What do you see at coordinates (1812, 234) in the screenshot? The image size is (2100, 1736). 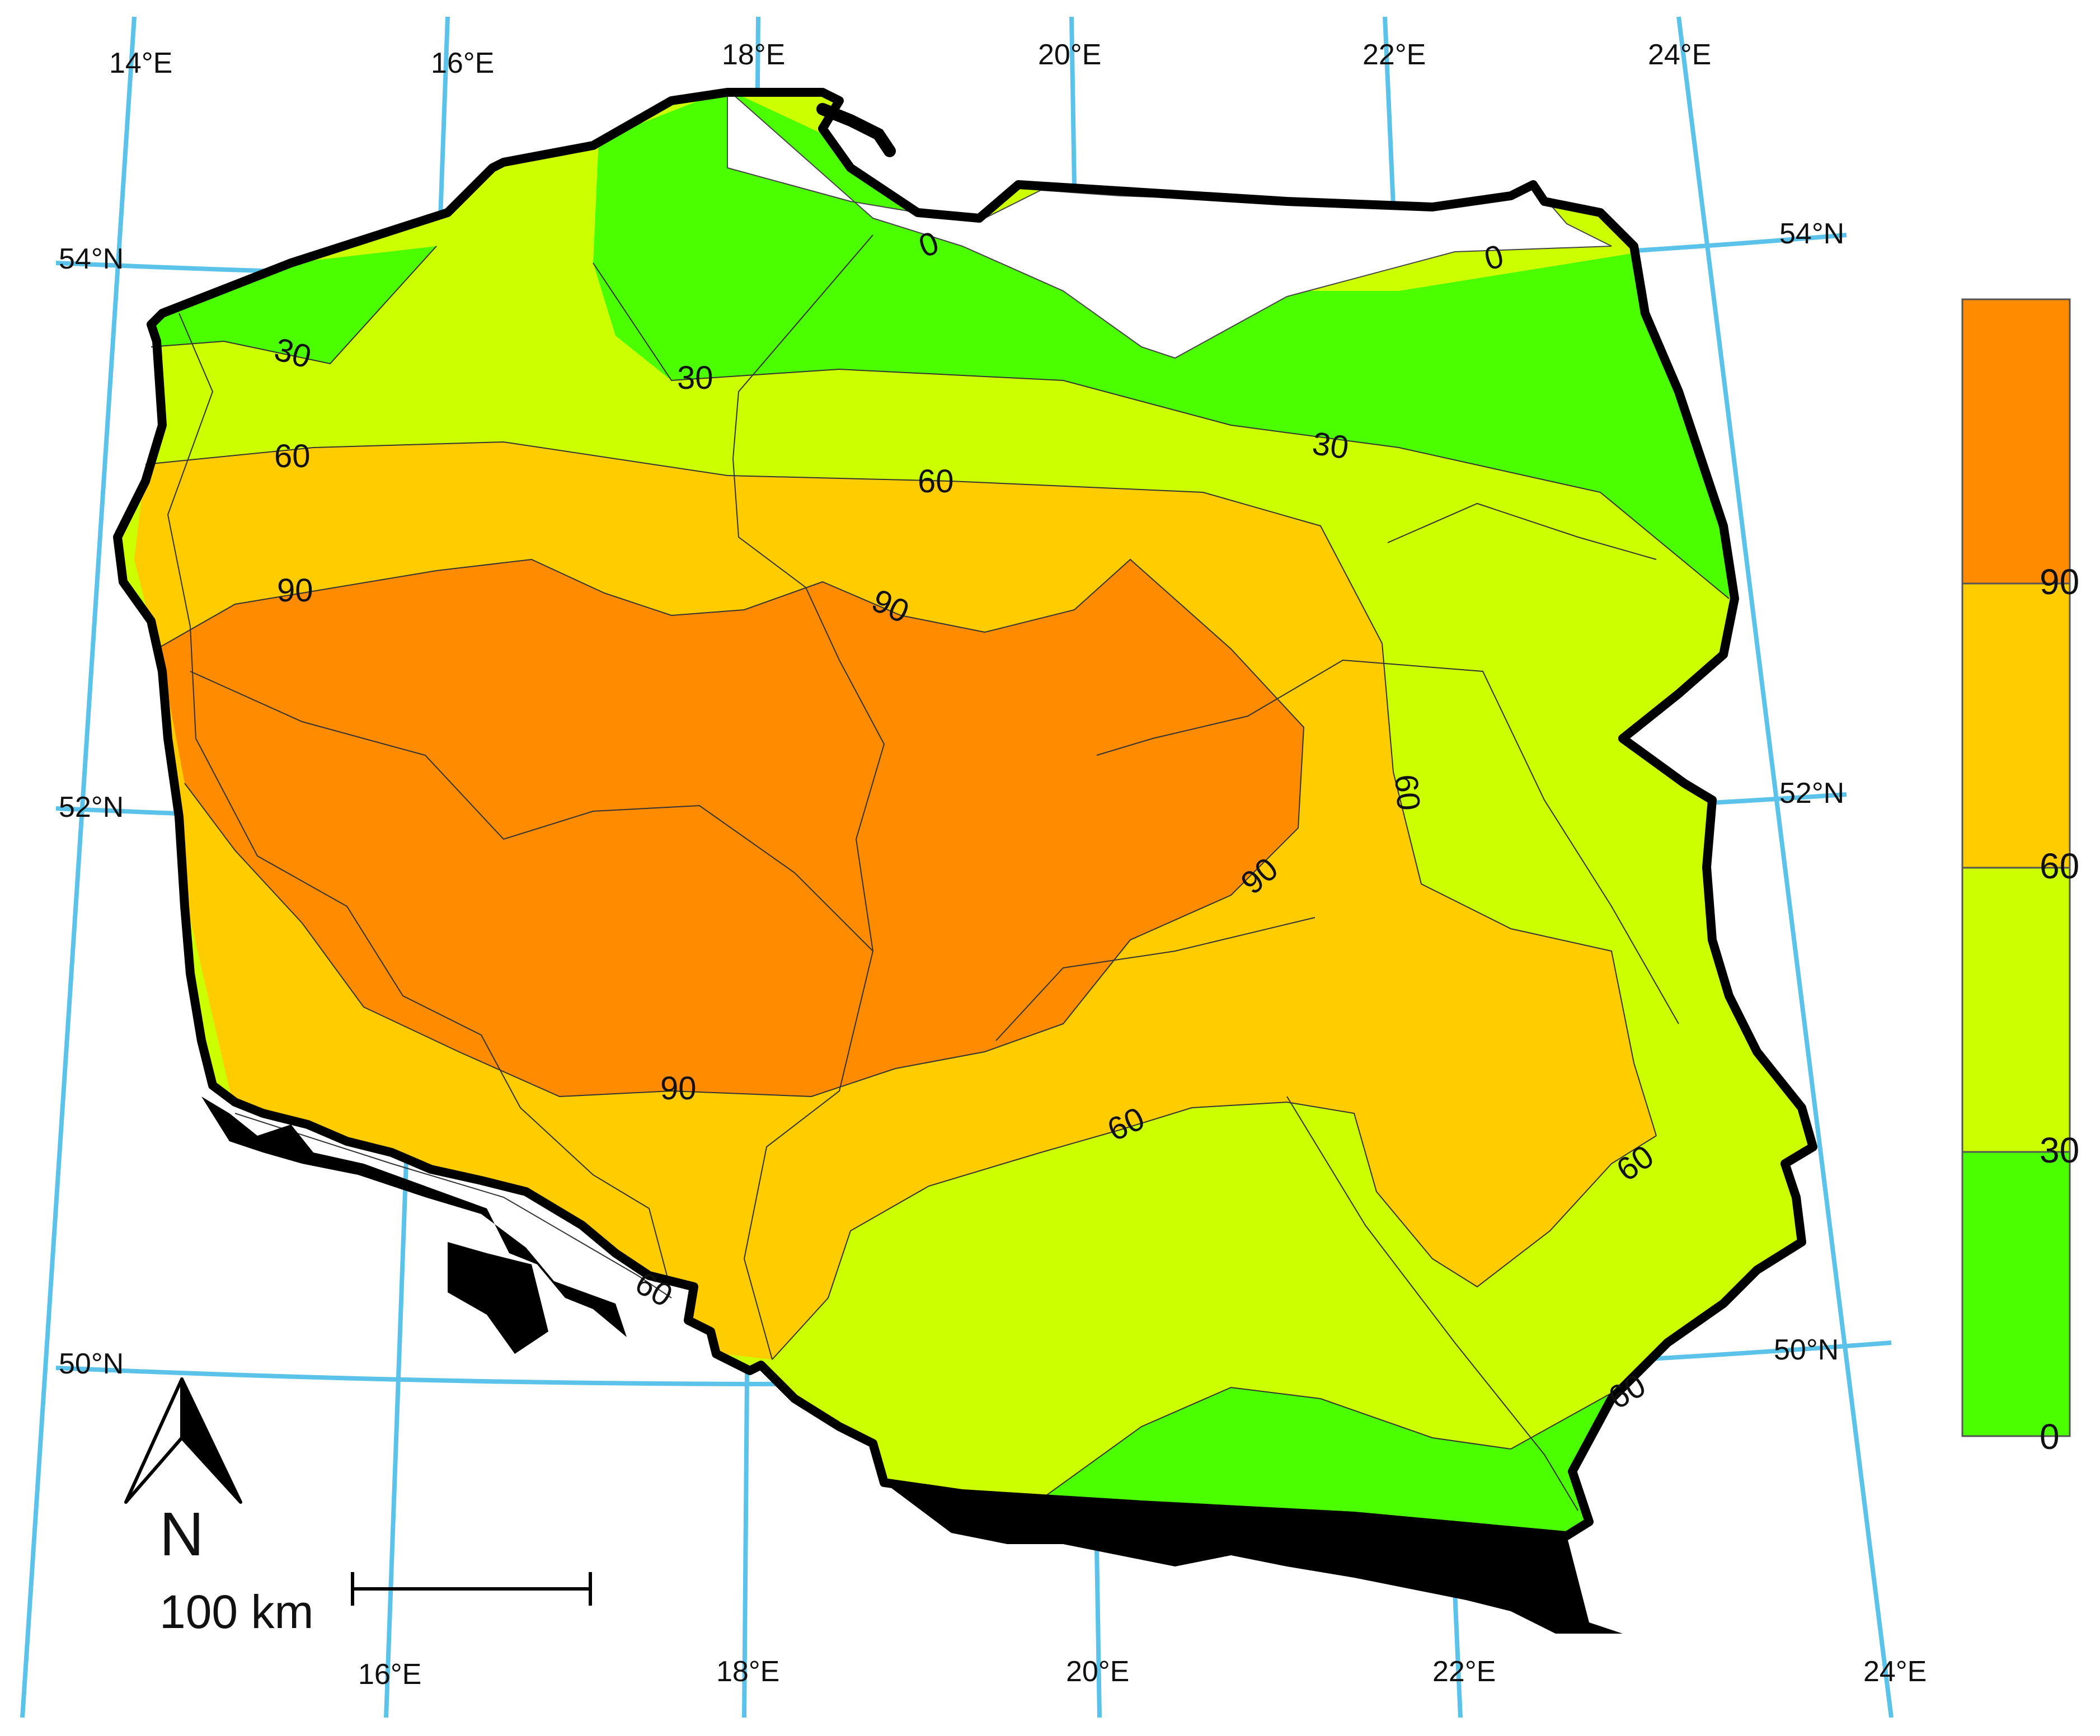 I see `parallel-label-right-54n: 54°N` at bounding box center [1812, 234].